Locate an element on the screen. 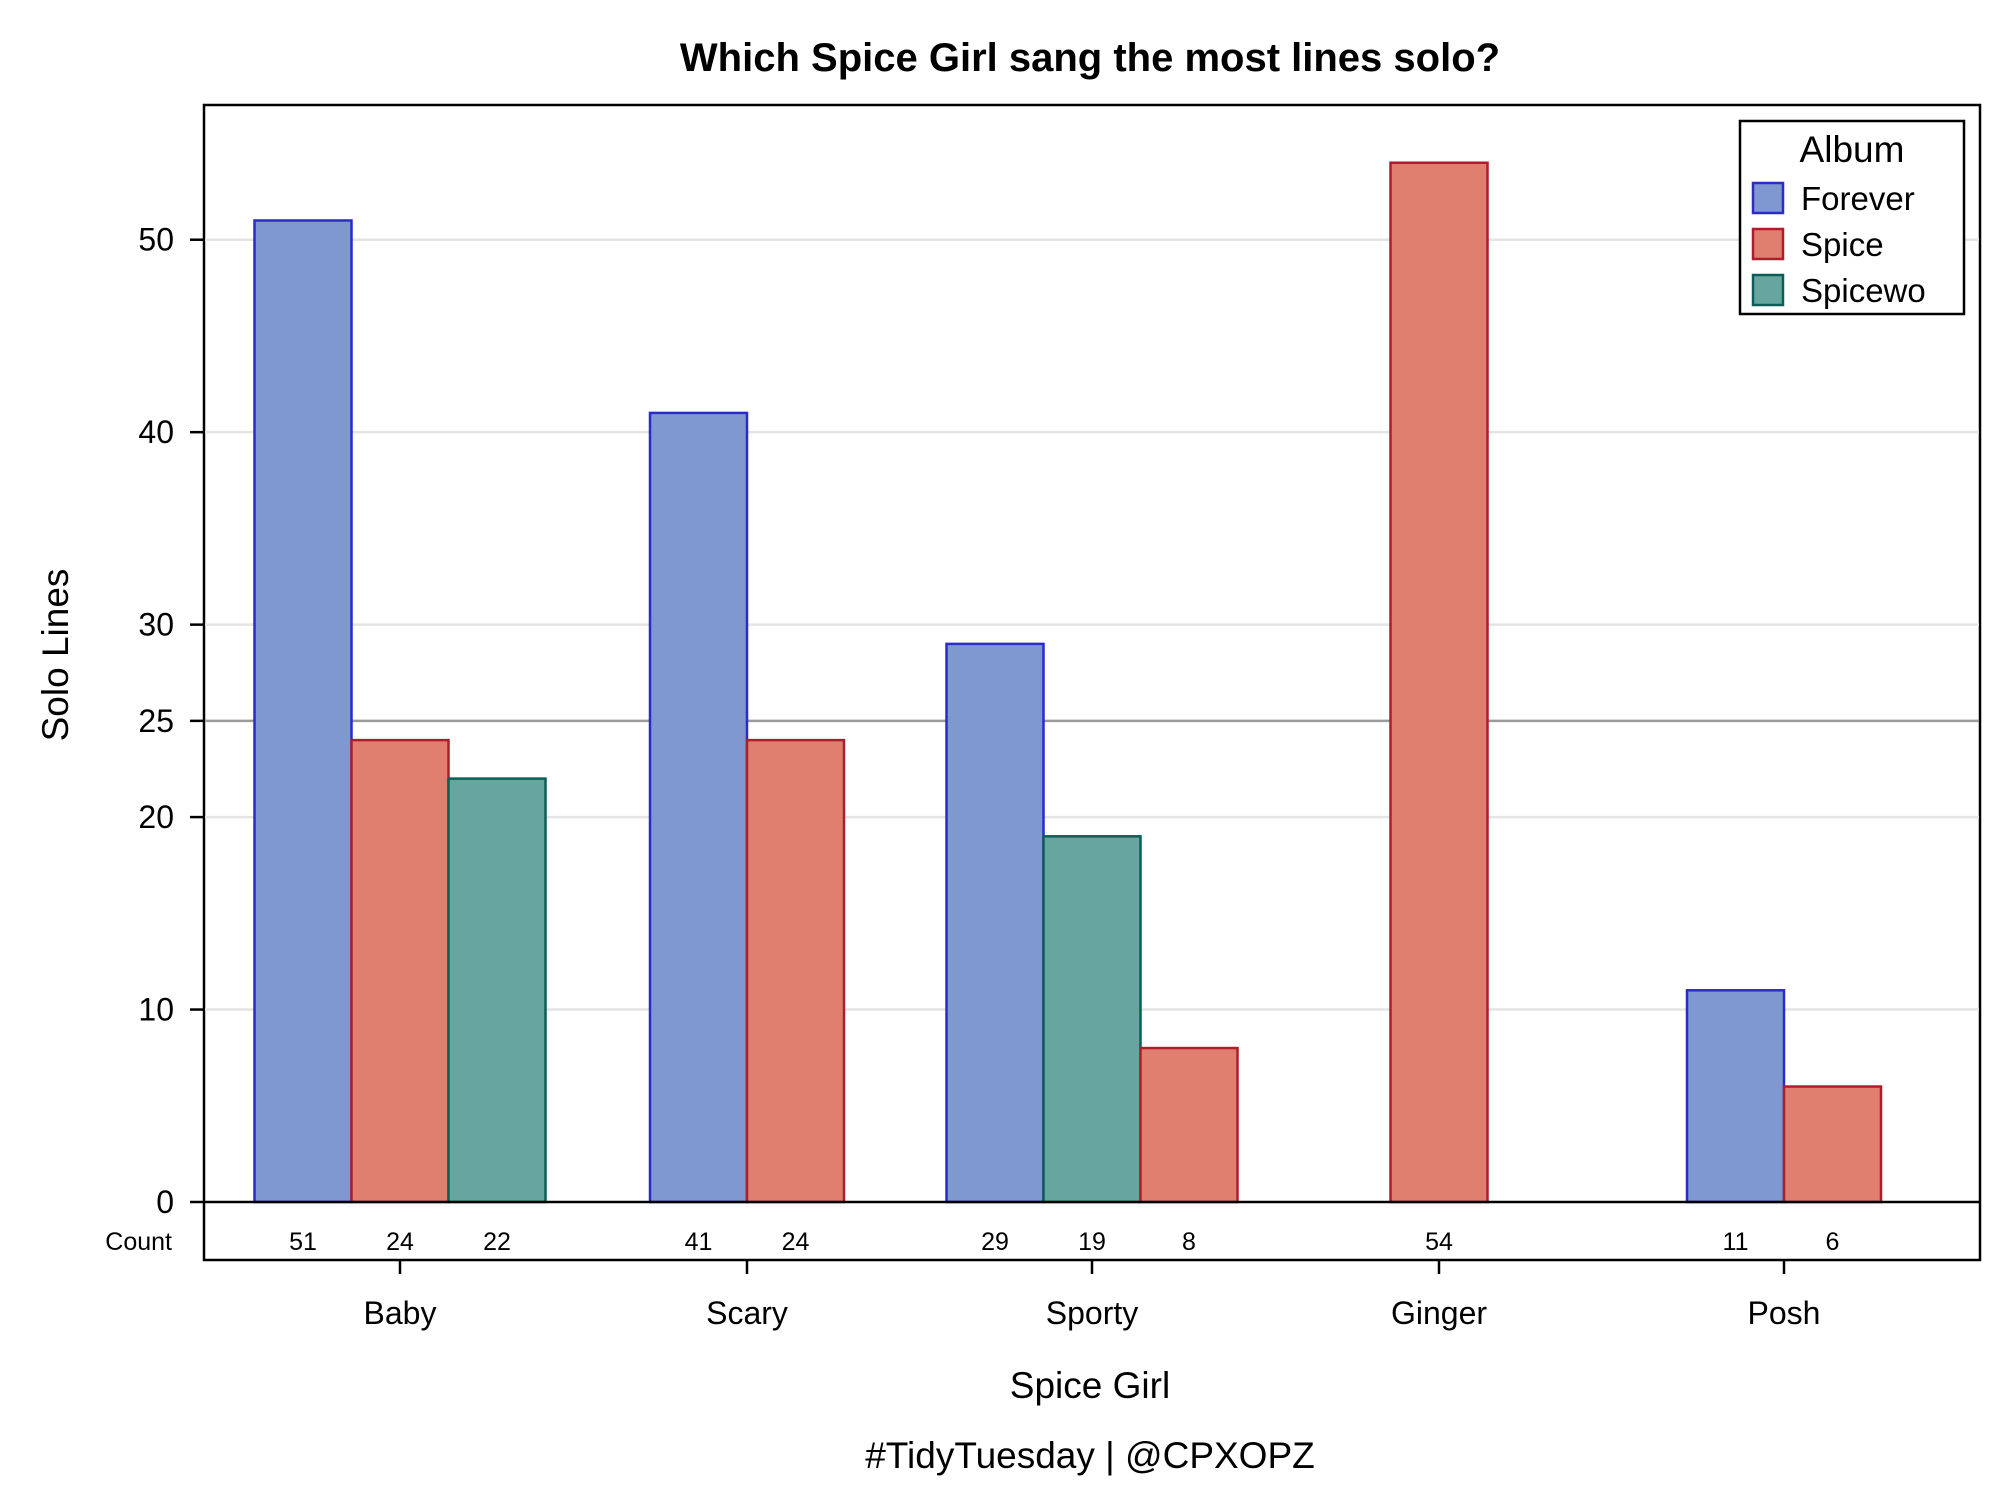 This screenshot has height=1500, width=2000. legend-swatch-spicewo is located at coordinates (1768, 290).